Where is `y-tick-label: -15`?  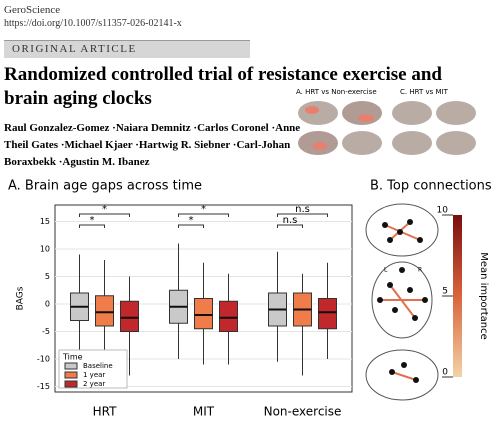 y-tick-label: -15 is located at coordinates (43, 386).